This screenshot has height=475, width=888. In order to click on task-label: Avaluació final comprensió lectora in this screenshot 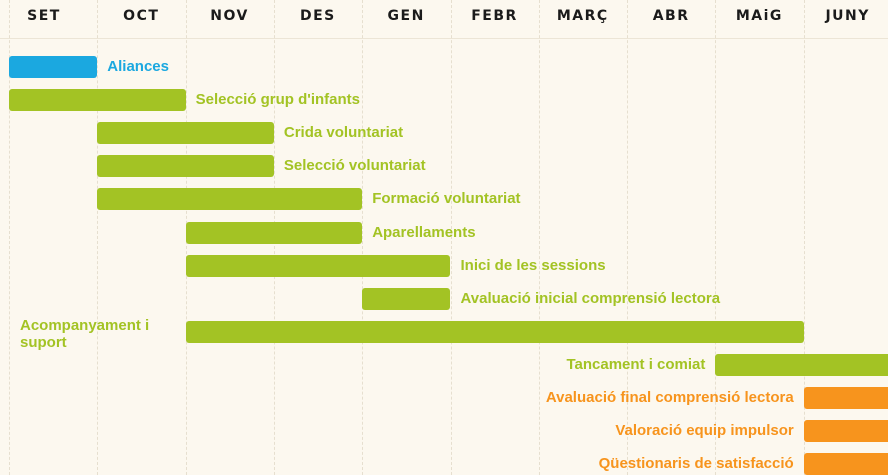, I will do `click(669, 397)`.